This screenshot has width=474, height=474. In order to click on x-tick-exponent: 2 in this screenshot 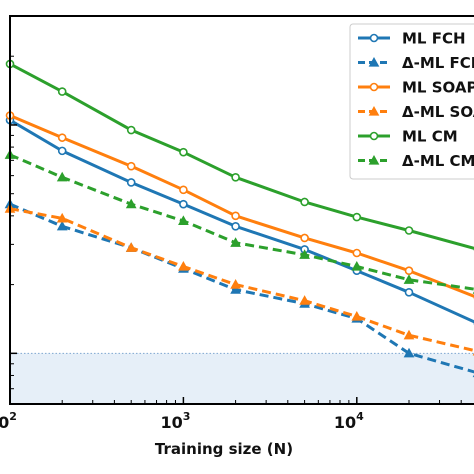, I will do `click(13, 416)`.